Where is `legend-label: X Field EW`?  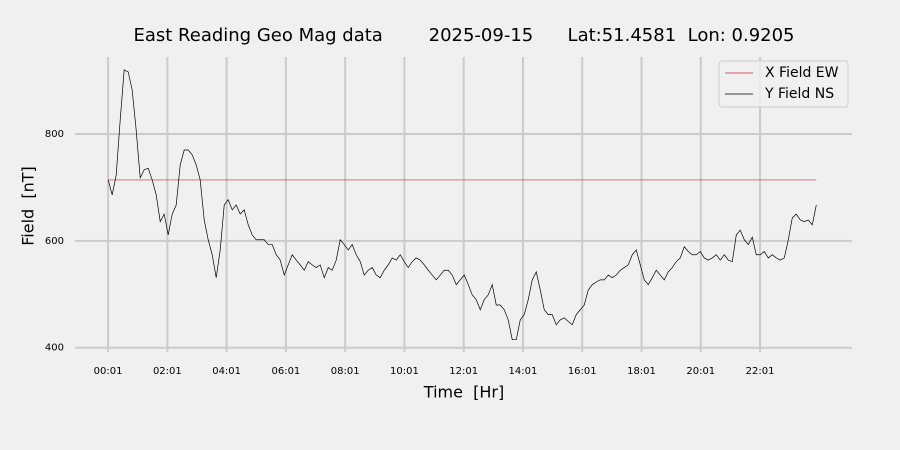 legend-label: X Field EW is located at coordinates (802, 73).